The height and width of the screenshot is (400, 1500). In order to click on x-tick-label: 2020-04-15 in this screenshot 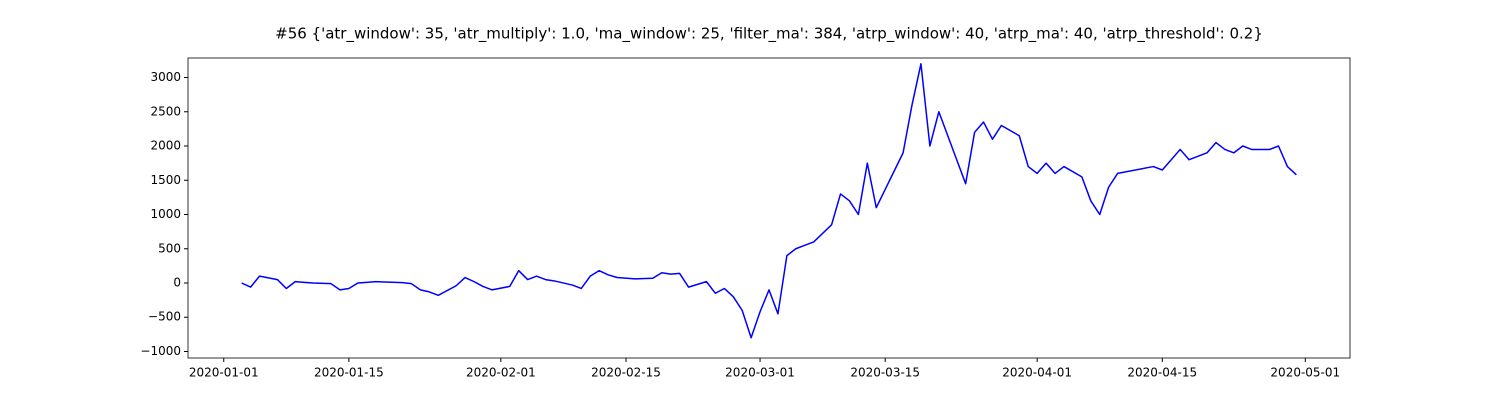, I will do `click(1162, 373)`.